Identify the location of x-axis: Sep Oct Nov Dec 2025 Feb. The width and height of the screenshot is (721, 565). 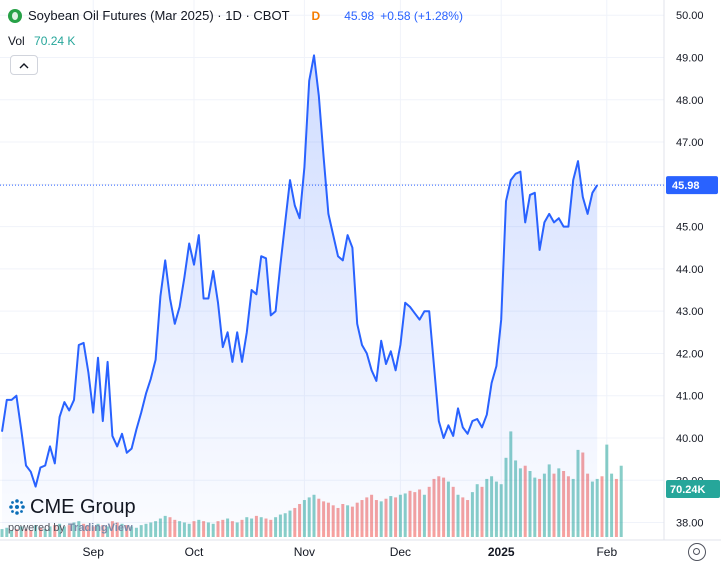
(350, 552).